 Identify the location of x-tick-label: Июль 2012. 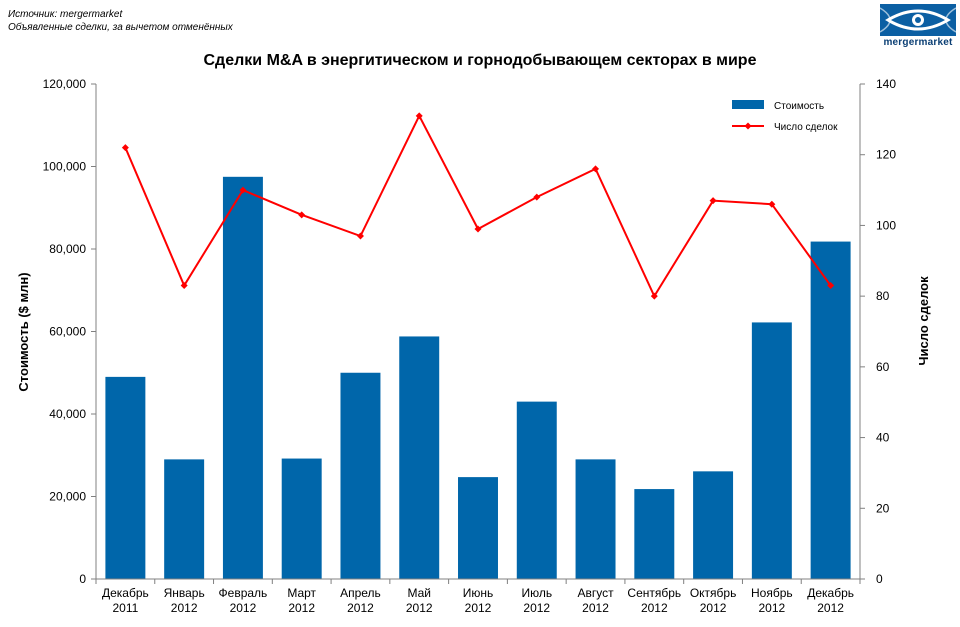
(536, 600).